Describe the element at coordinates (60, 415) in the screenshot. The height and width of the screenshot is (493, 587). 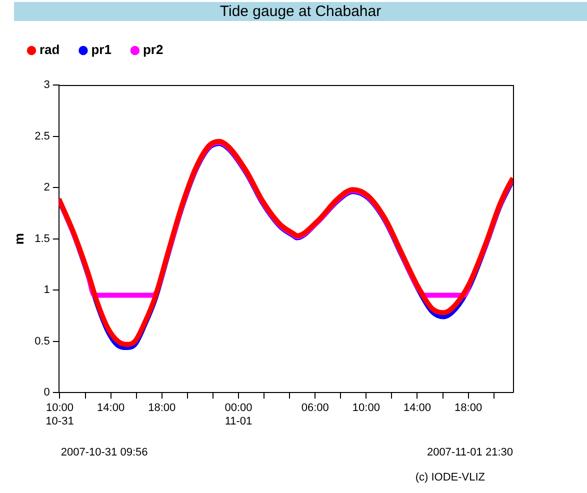
I see `x-tick-label: 10:00 10-31` at that location.